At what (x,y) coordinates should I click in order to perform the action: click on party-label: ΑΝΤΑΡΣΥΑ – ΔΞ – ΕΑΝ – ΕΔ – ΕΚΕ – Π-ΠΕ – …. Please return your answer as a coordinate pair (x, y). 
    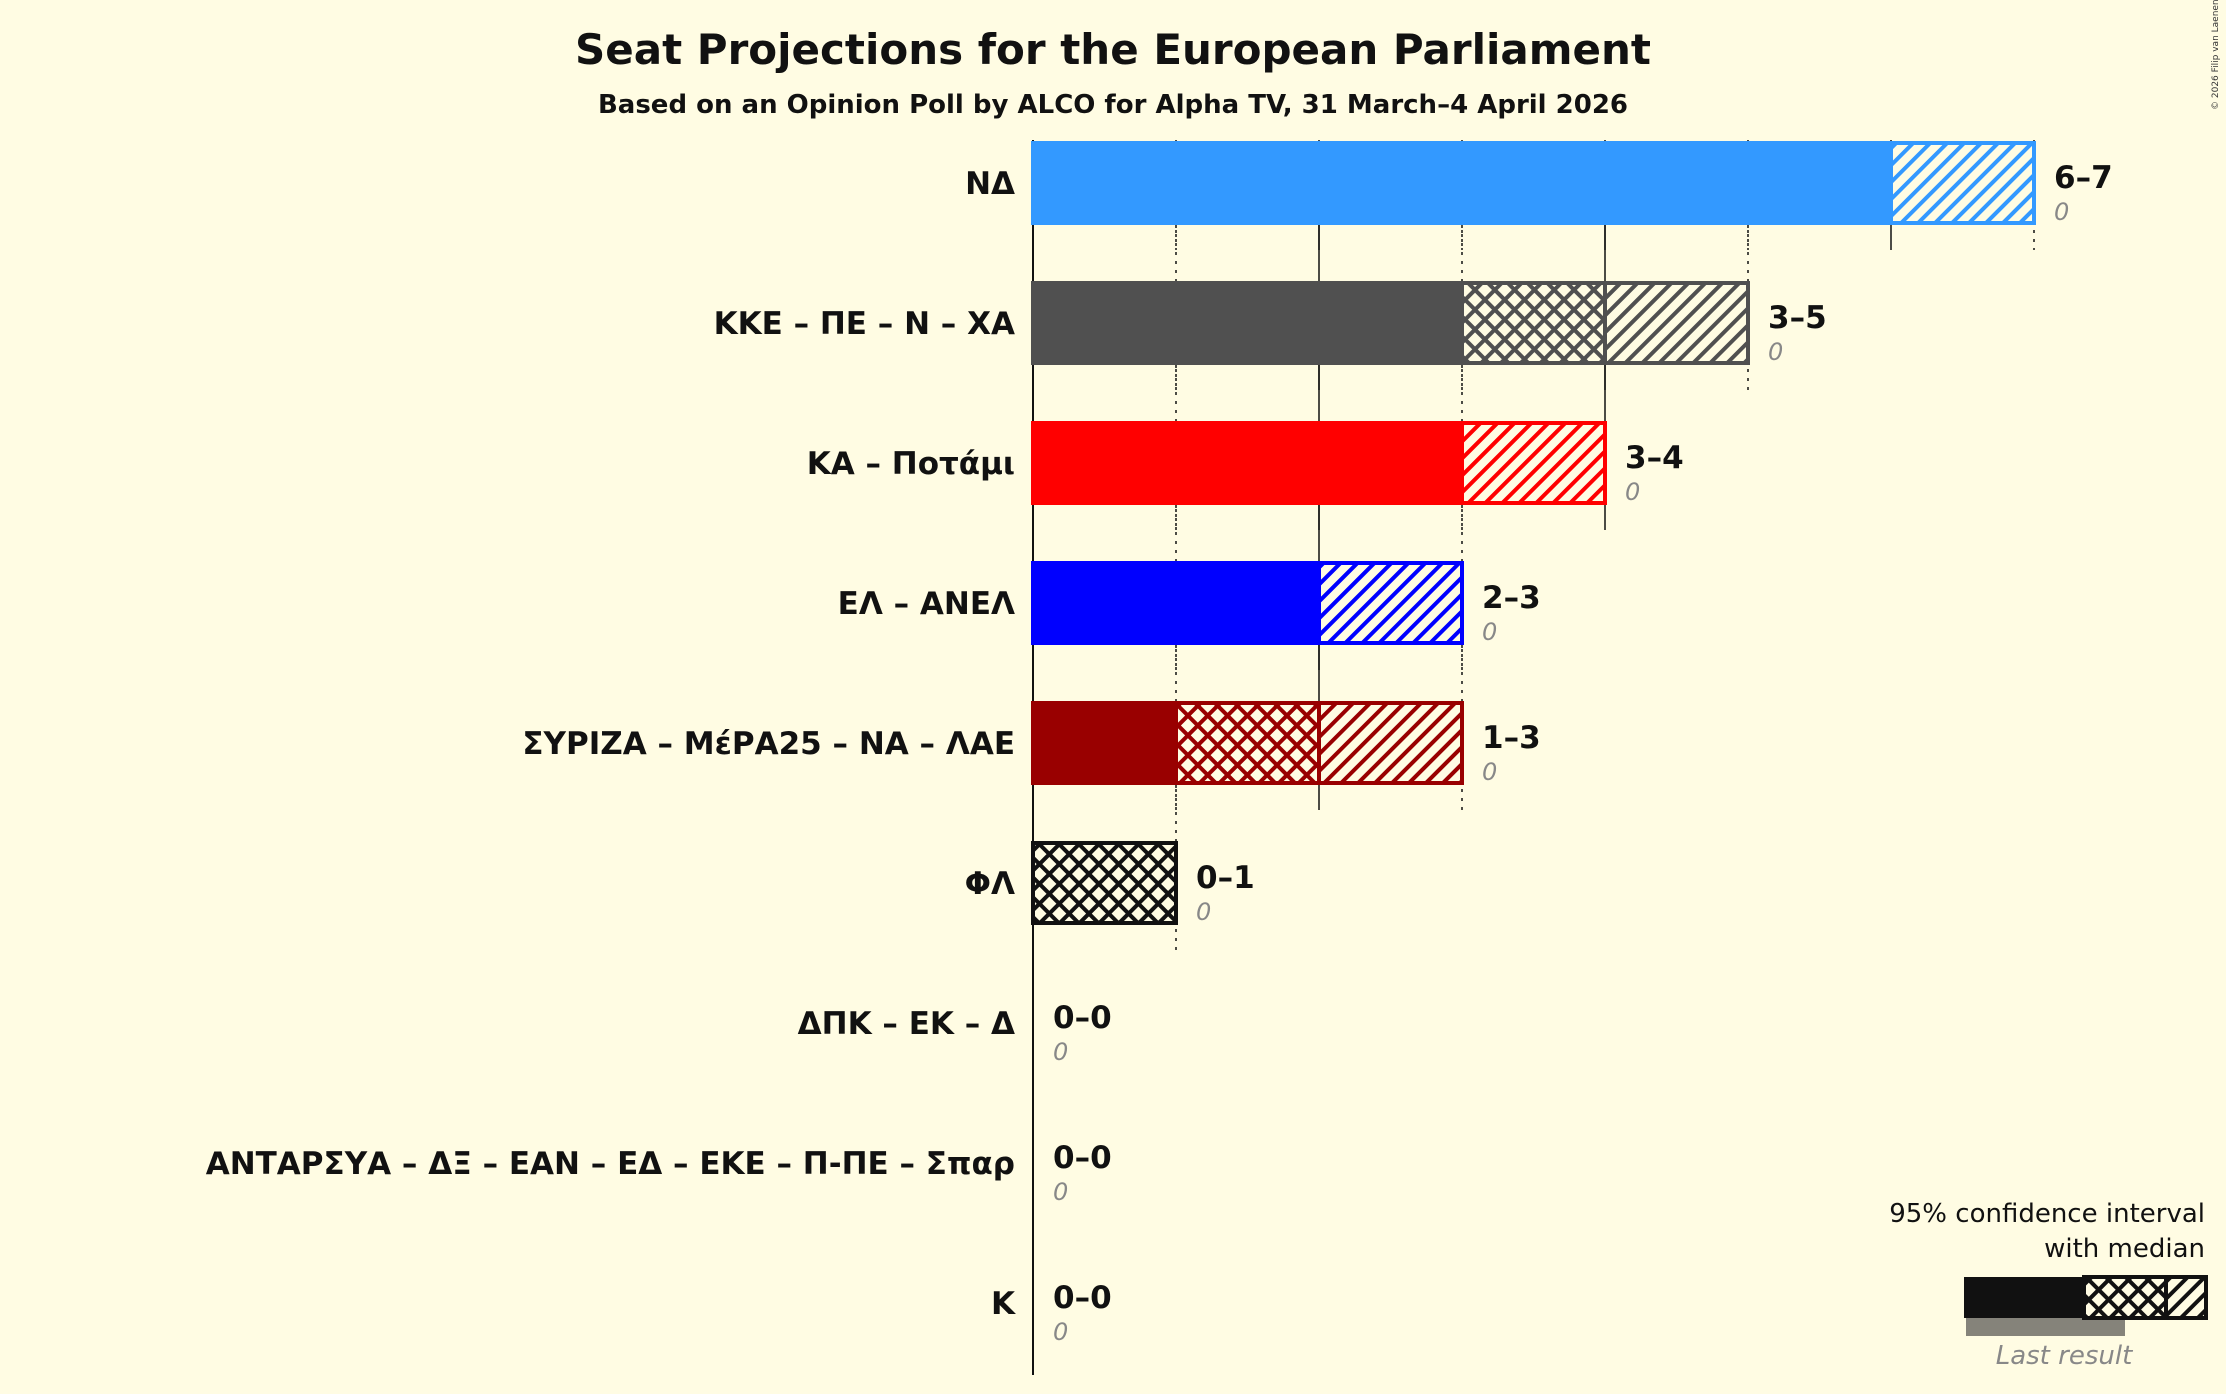
    Looking at the image, I should click on (610, 1164).